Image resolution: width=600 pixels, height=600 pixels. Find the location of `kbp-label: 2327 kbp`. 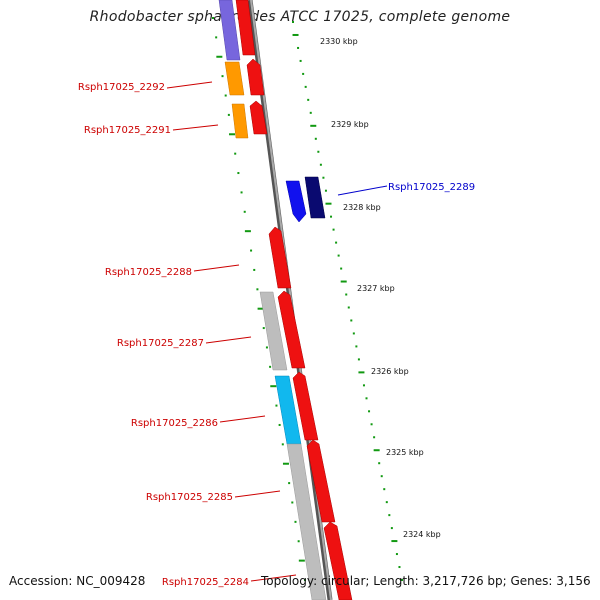

kbp-label: 2327 kbp is located at coordinates (376, 288).